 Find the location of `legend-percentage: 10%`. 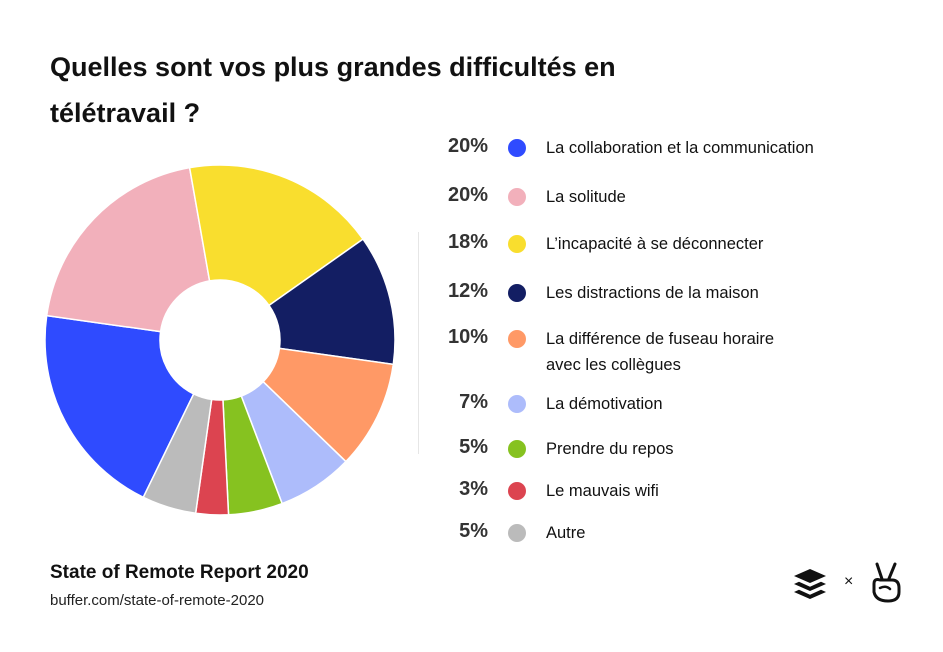

legend-percentage: 10% is located at coordinates (467, 337).